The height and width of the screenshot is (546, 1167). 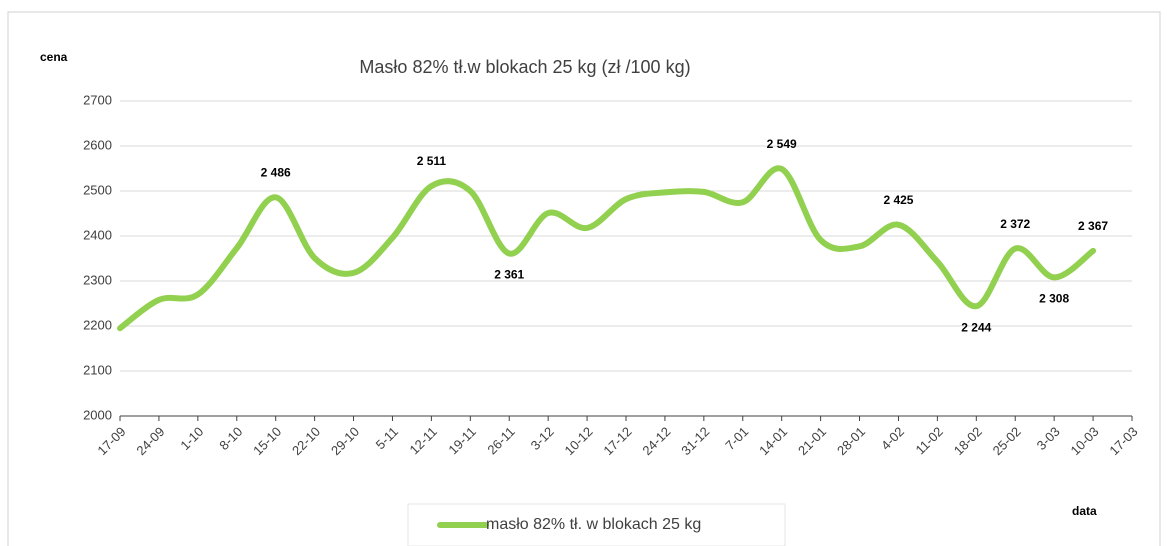 I want to click on data-label: 2 308, so click(x=1054, y=299).